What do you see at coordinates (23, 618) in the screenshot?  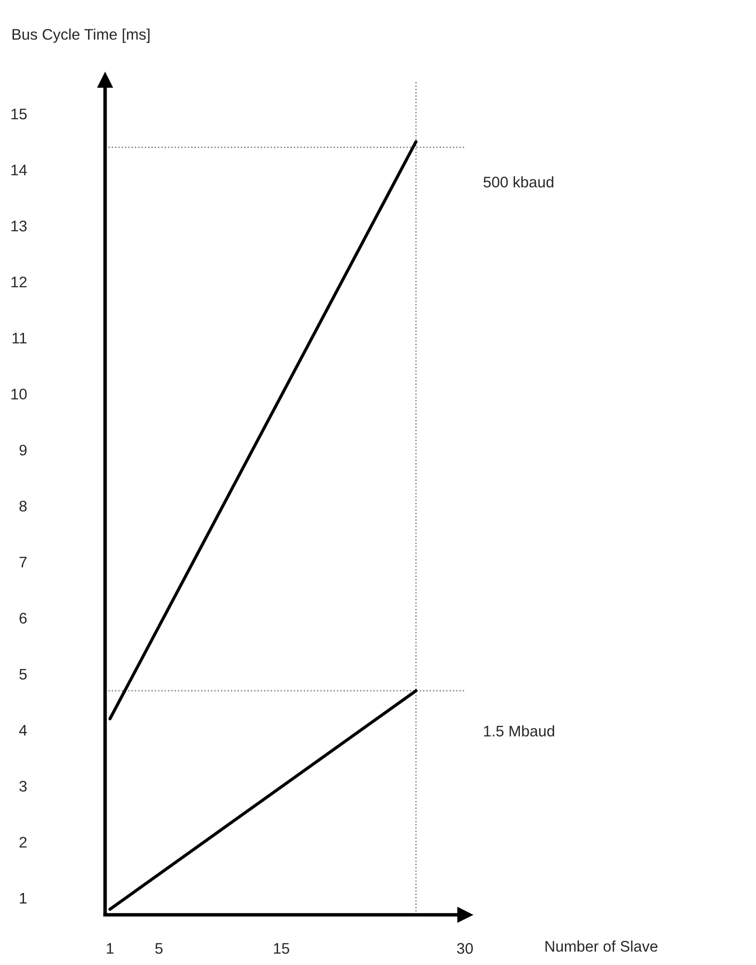 I see `y-tick-label: 6` at bounding box center [23, 618].